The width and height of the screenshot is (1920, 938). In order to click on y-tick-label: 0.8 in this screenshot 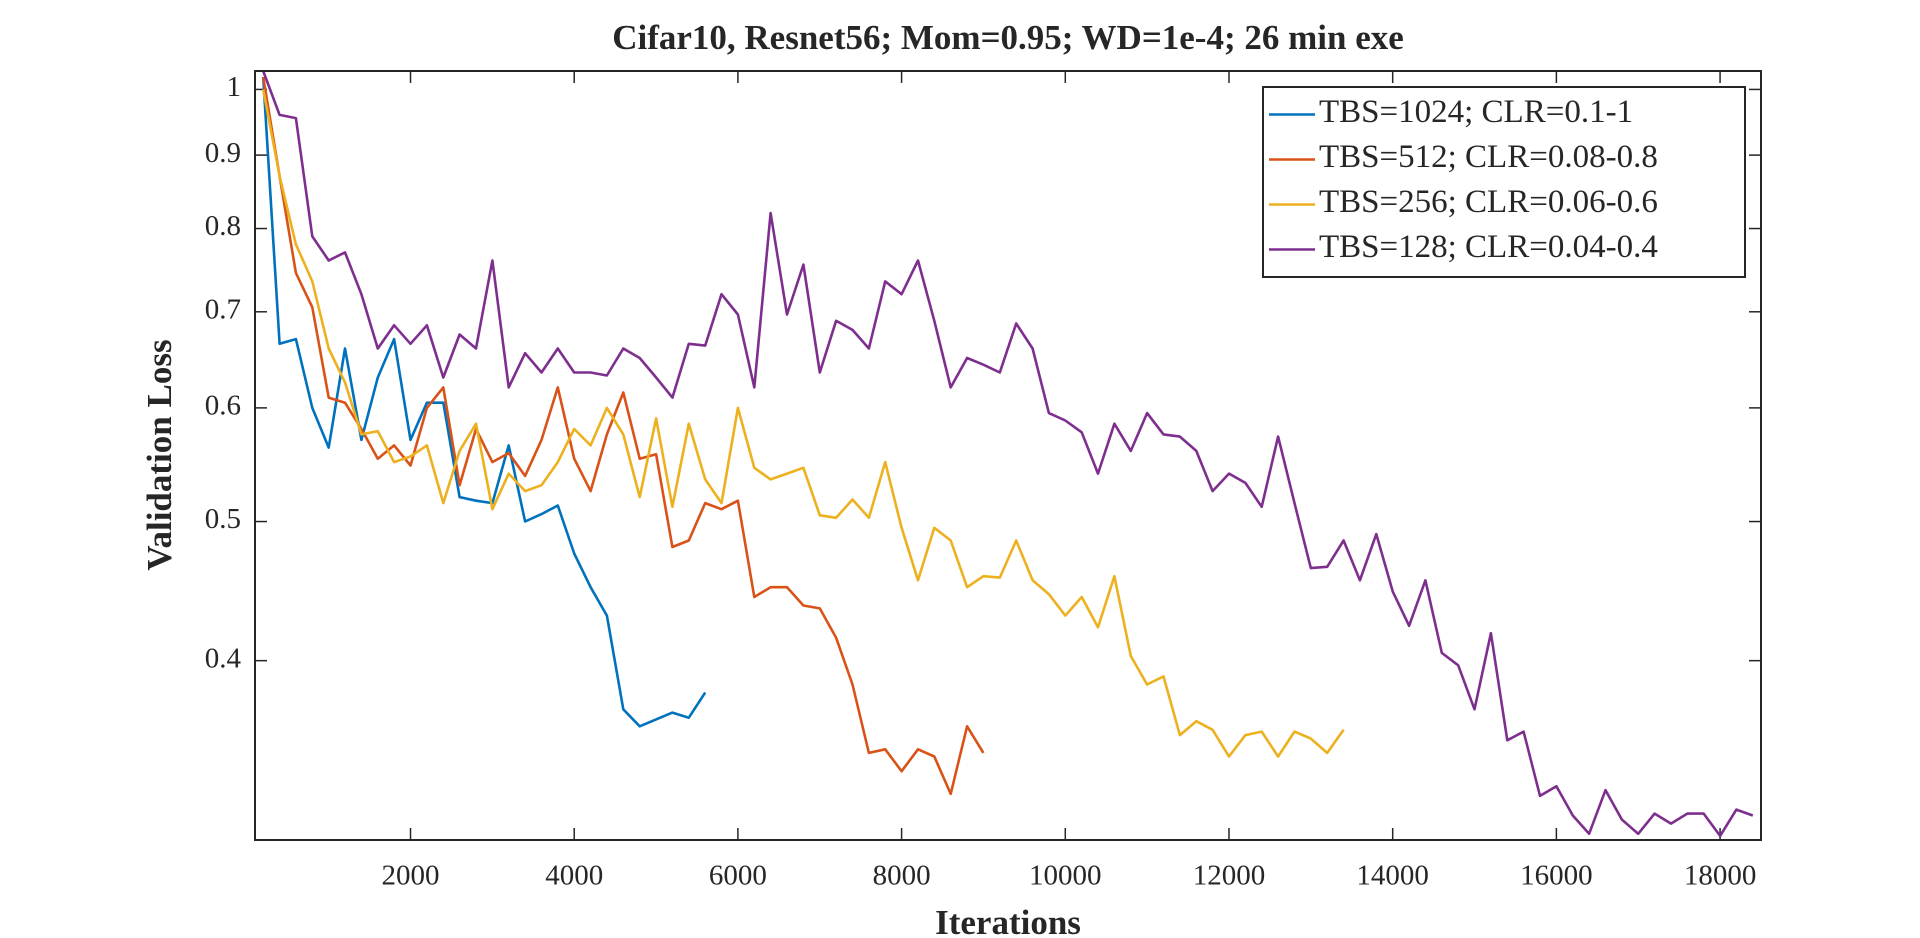, I will do `click(223, 226)`.